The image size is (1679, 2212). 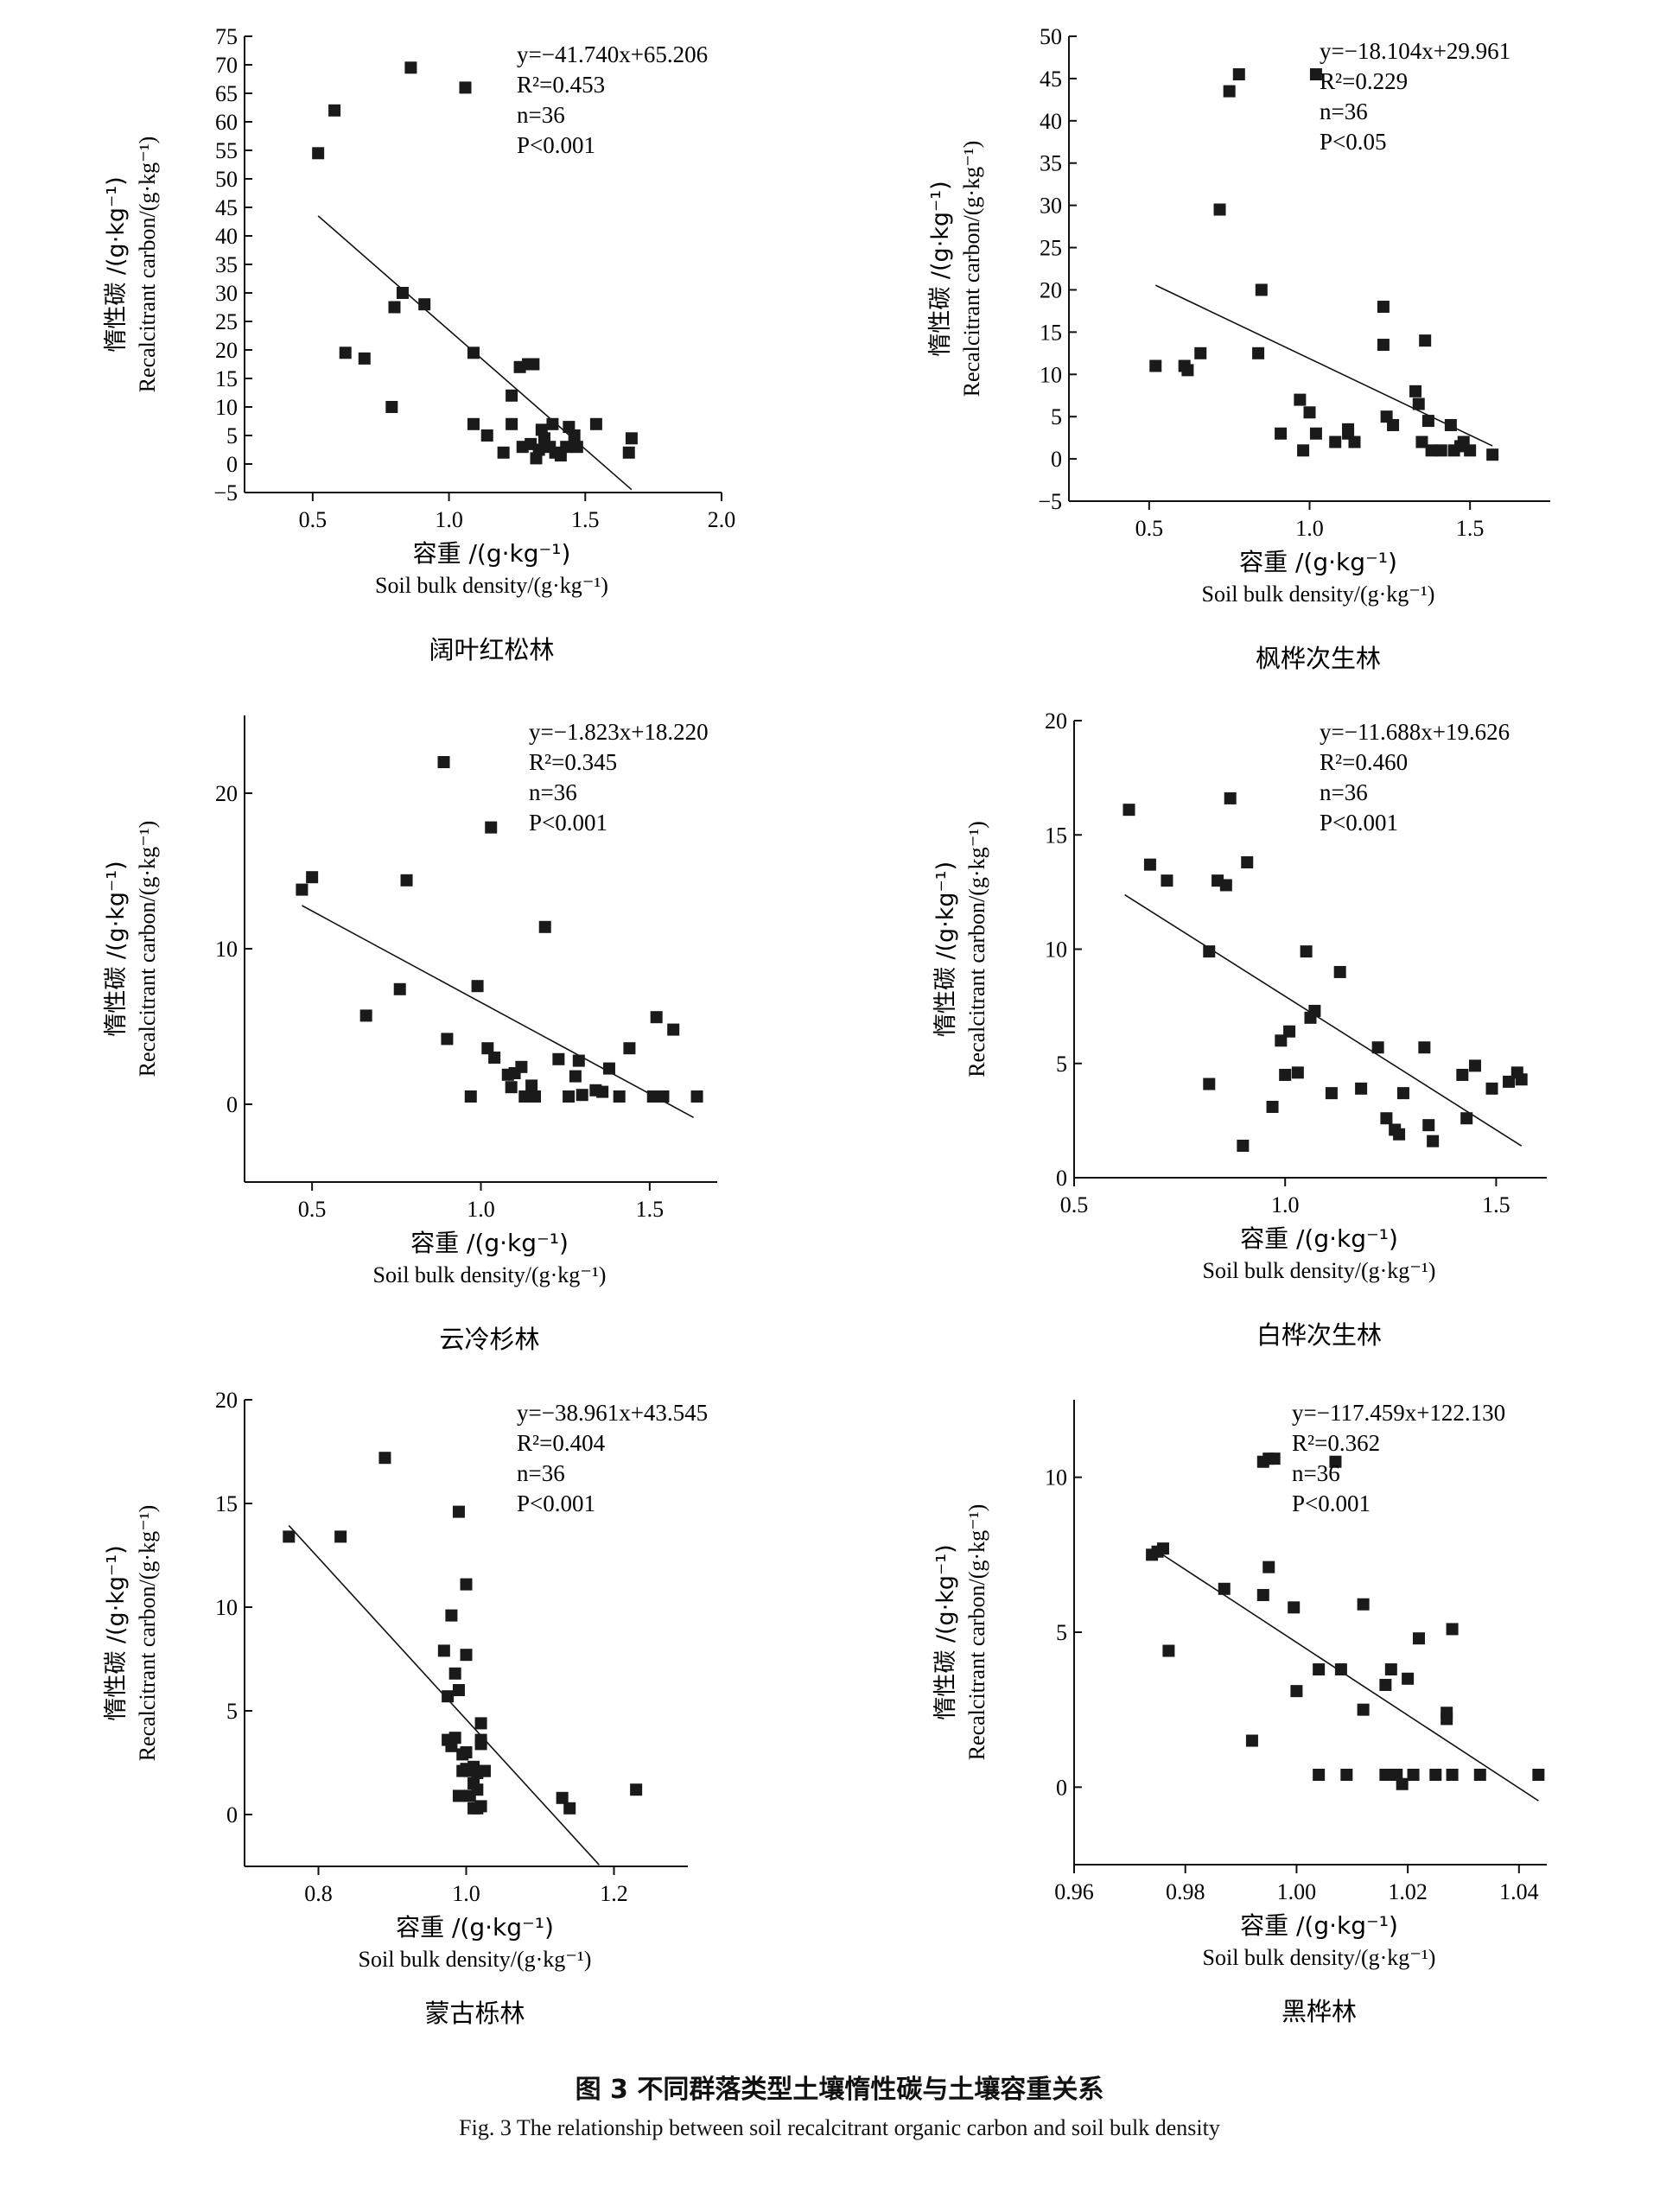 What do you see at coordinates (498, 1012) in the screenshot?
I see `regression-line` at bounding box center [498, 1012].